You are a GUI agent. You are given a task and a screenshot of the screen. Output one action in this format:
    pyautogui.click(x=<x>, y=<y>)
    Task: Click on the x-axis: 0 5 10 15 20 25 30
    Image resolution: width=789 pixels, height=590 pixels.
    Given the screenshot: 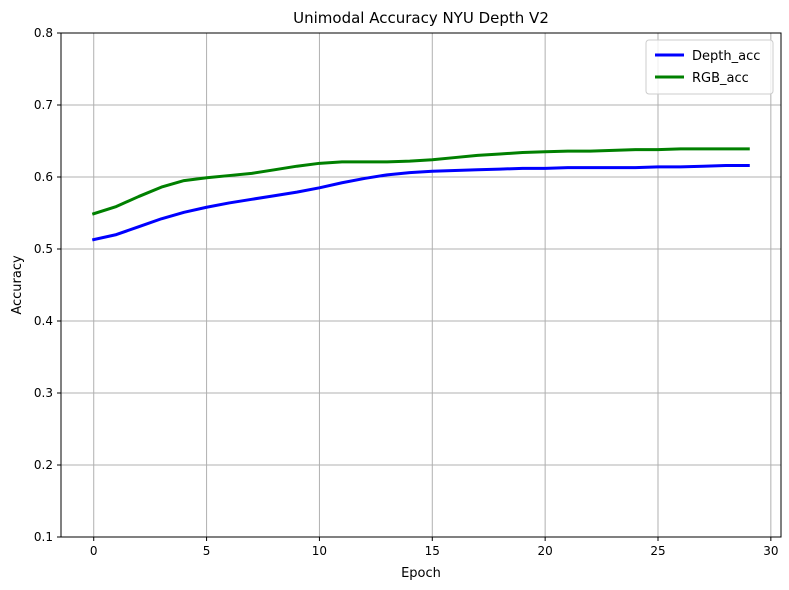 What is the action you would take?
    pyautogui.click(x=434, y=547)
    